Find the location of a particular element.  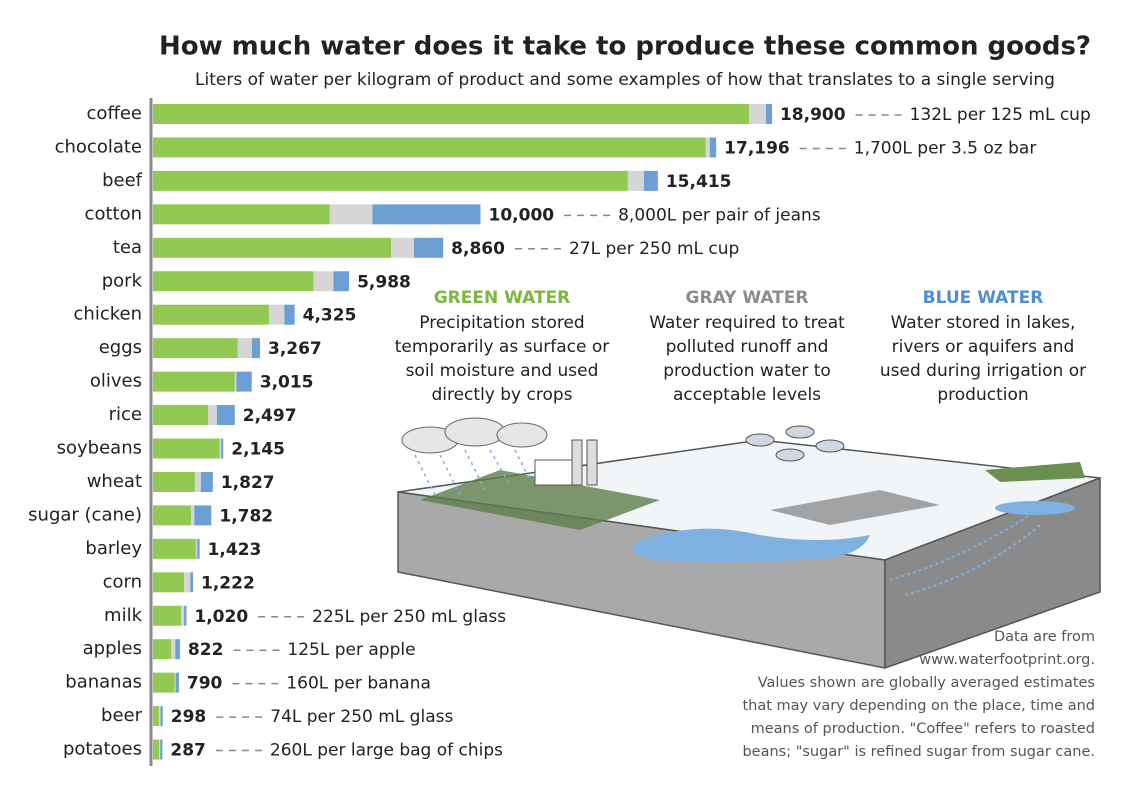

annotation: 27L per 250 mL cup is located at coordinates (654, 249).